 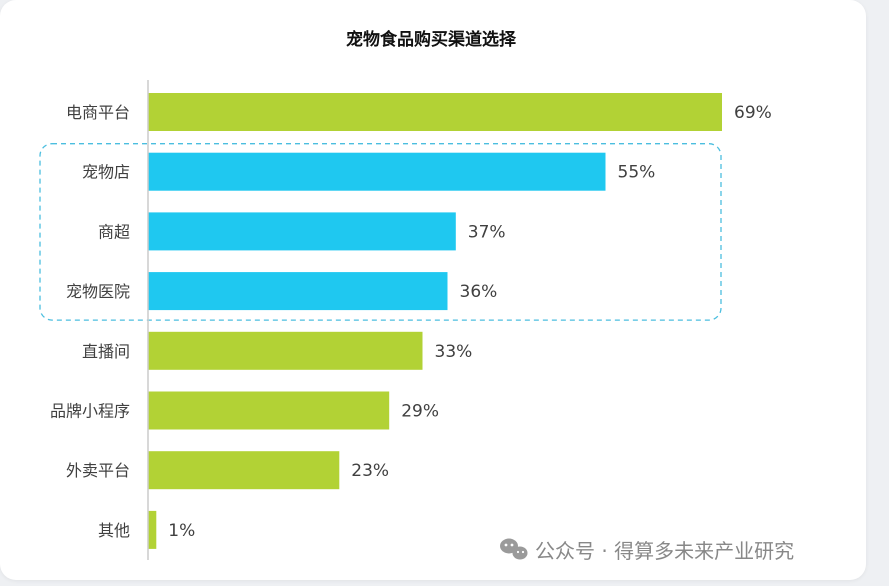 I want to click on chart-title: 宠物食品购买渠道选择, so click(x=431, y=39).